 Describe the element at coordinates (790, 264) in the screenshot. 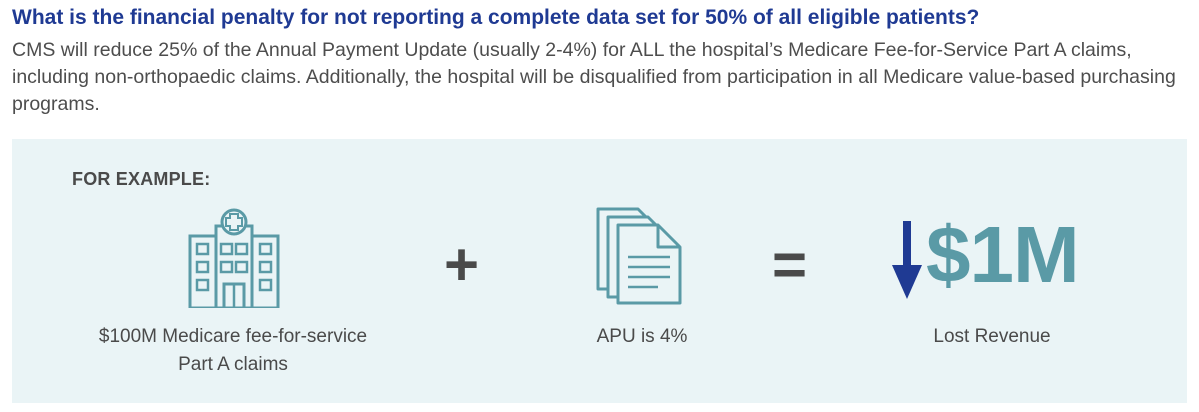

I see `equals-sign: =` at that location.